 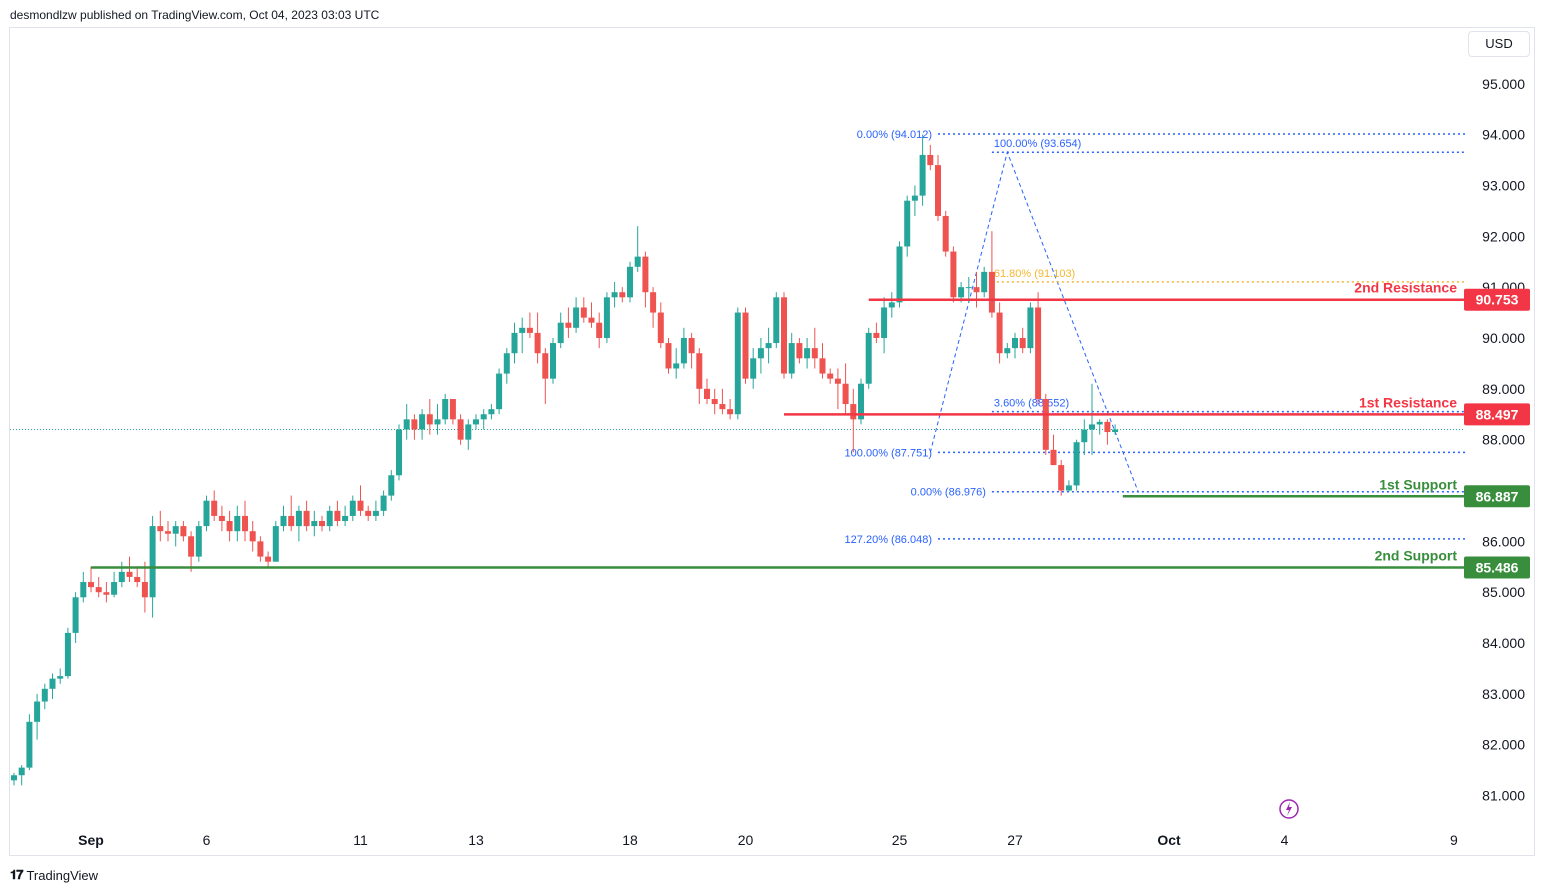 I want to click on y-tick-label: 89.000, so click(x=1503, y=389).